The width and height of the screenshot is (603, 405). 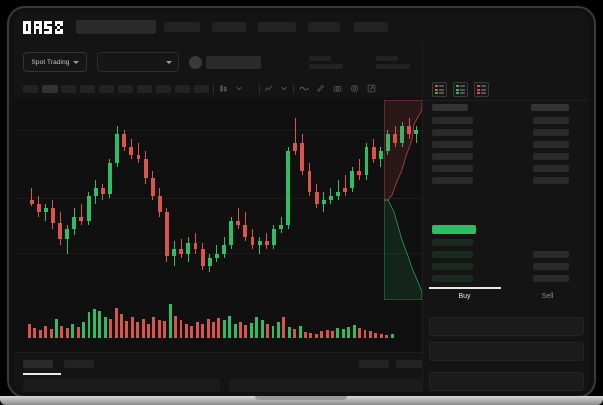 I want to click on tab-order-history, so click(x=79, y=364).